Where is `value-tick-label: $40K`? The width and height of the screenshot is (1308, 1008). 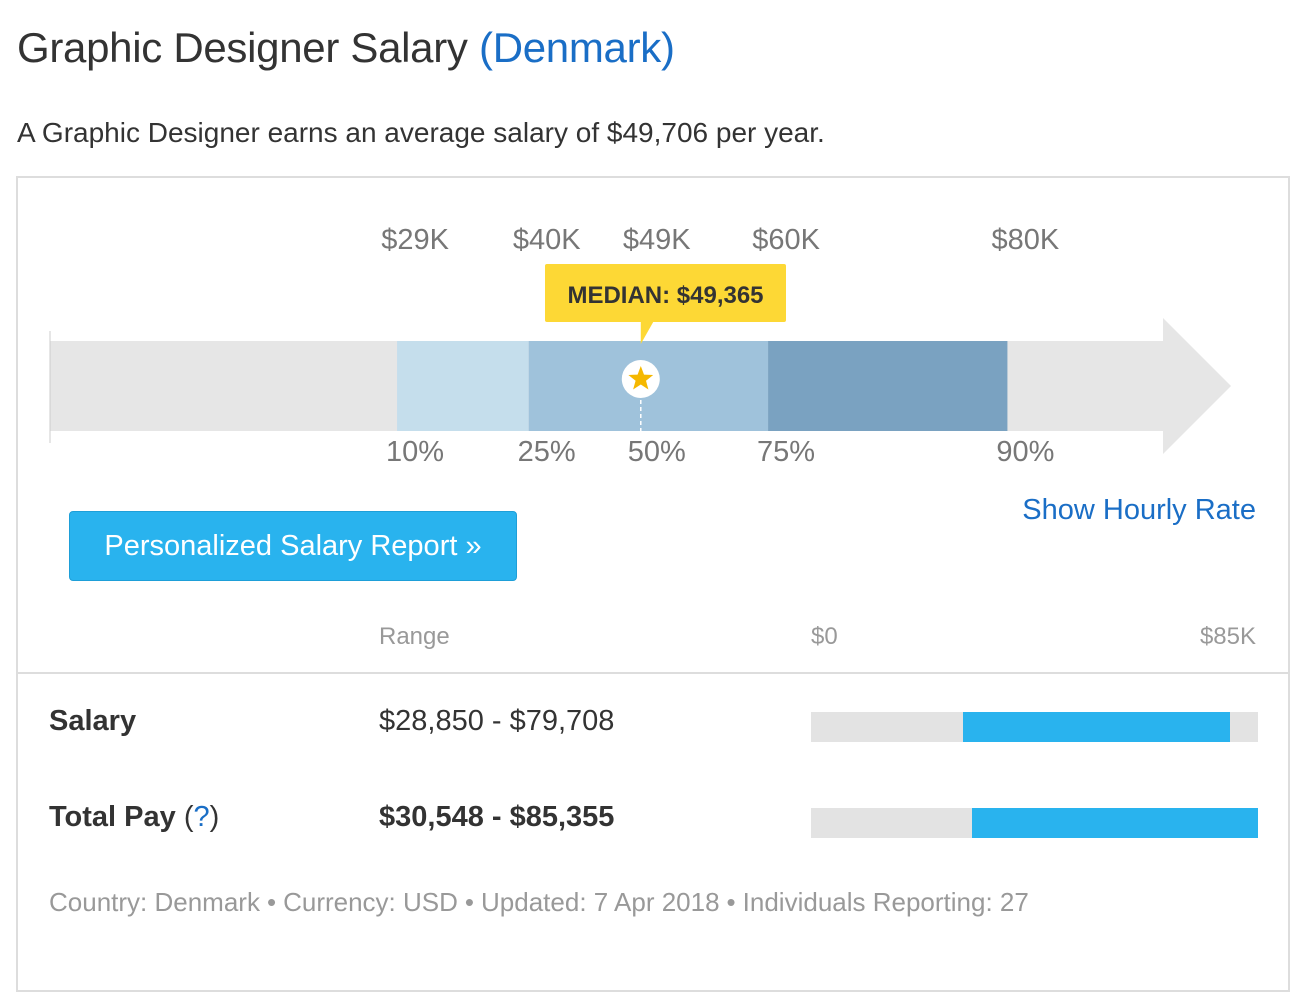 value-tick-label: $40K is located at coordinates (547, 240).